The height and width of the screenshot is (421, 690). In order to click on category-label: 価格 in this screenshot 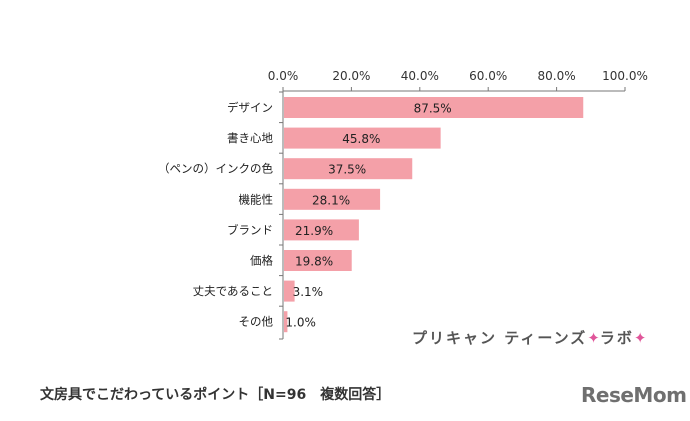, I will do `click(261, 261)`.